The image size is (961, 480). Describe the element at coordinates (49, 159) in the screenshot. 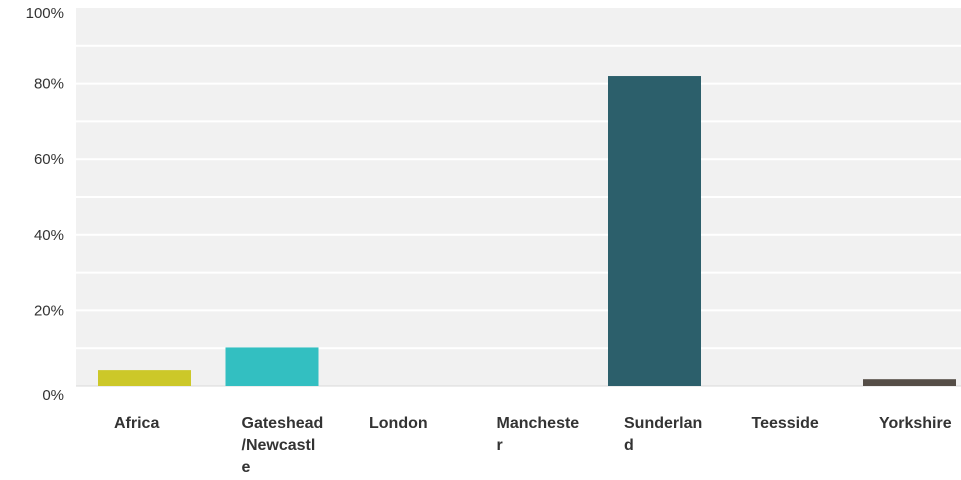

I see `y-tick-label: 60%` at that location.